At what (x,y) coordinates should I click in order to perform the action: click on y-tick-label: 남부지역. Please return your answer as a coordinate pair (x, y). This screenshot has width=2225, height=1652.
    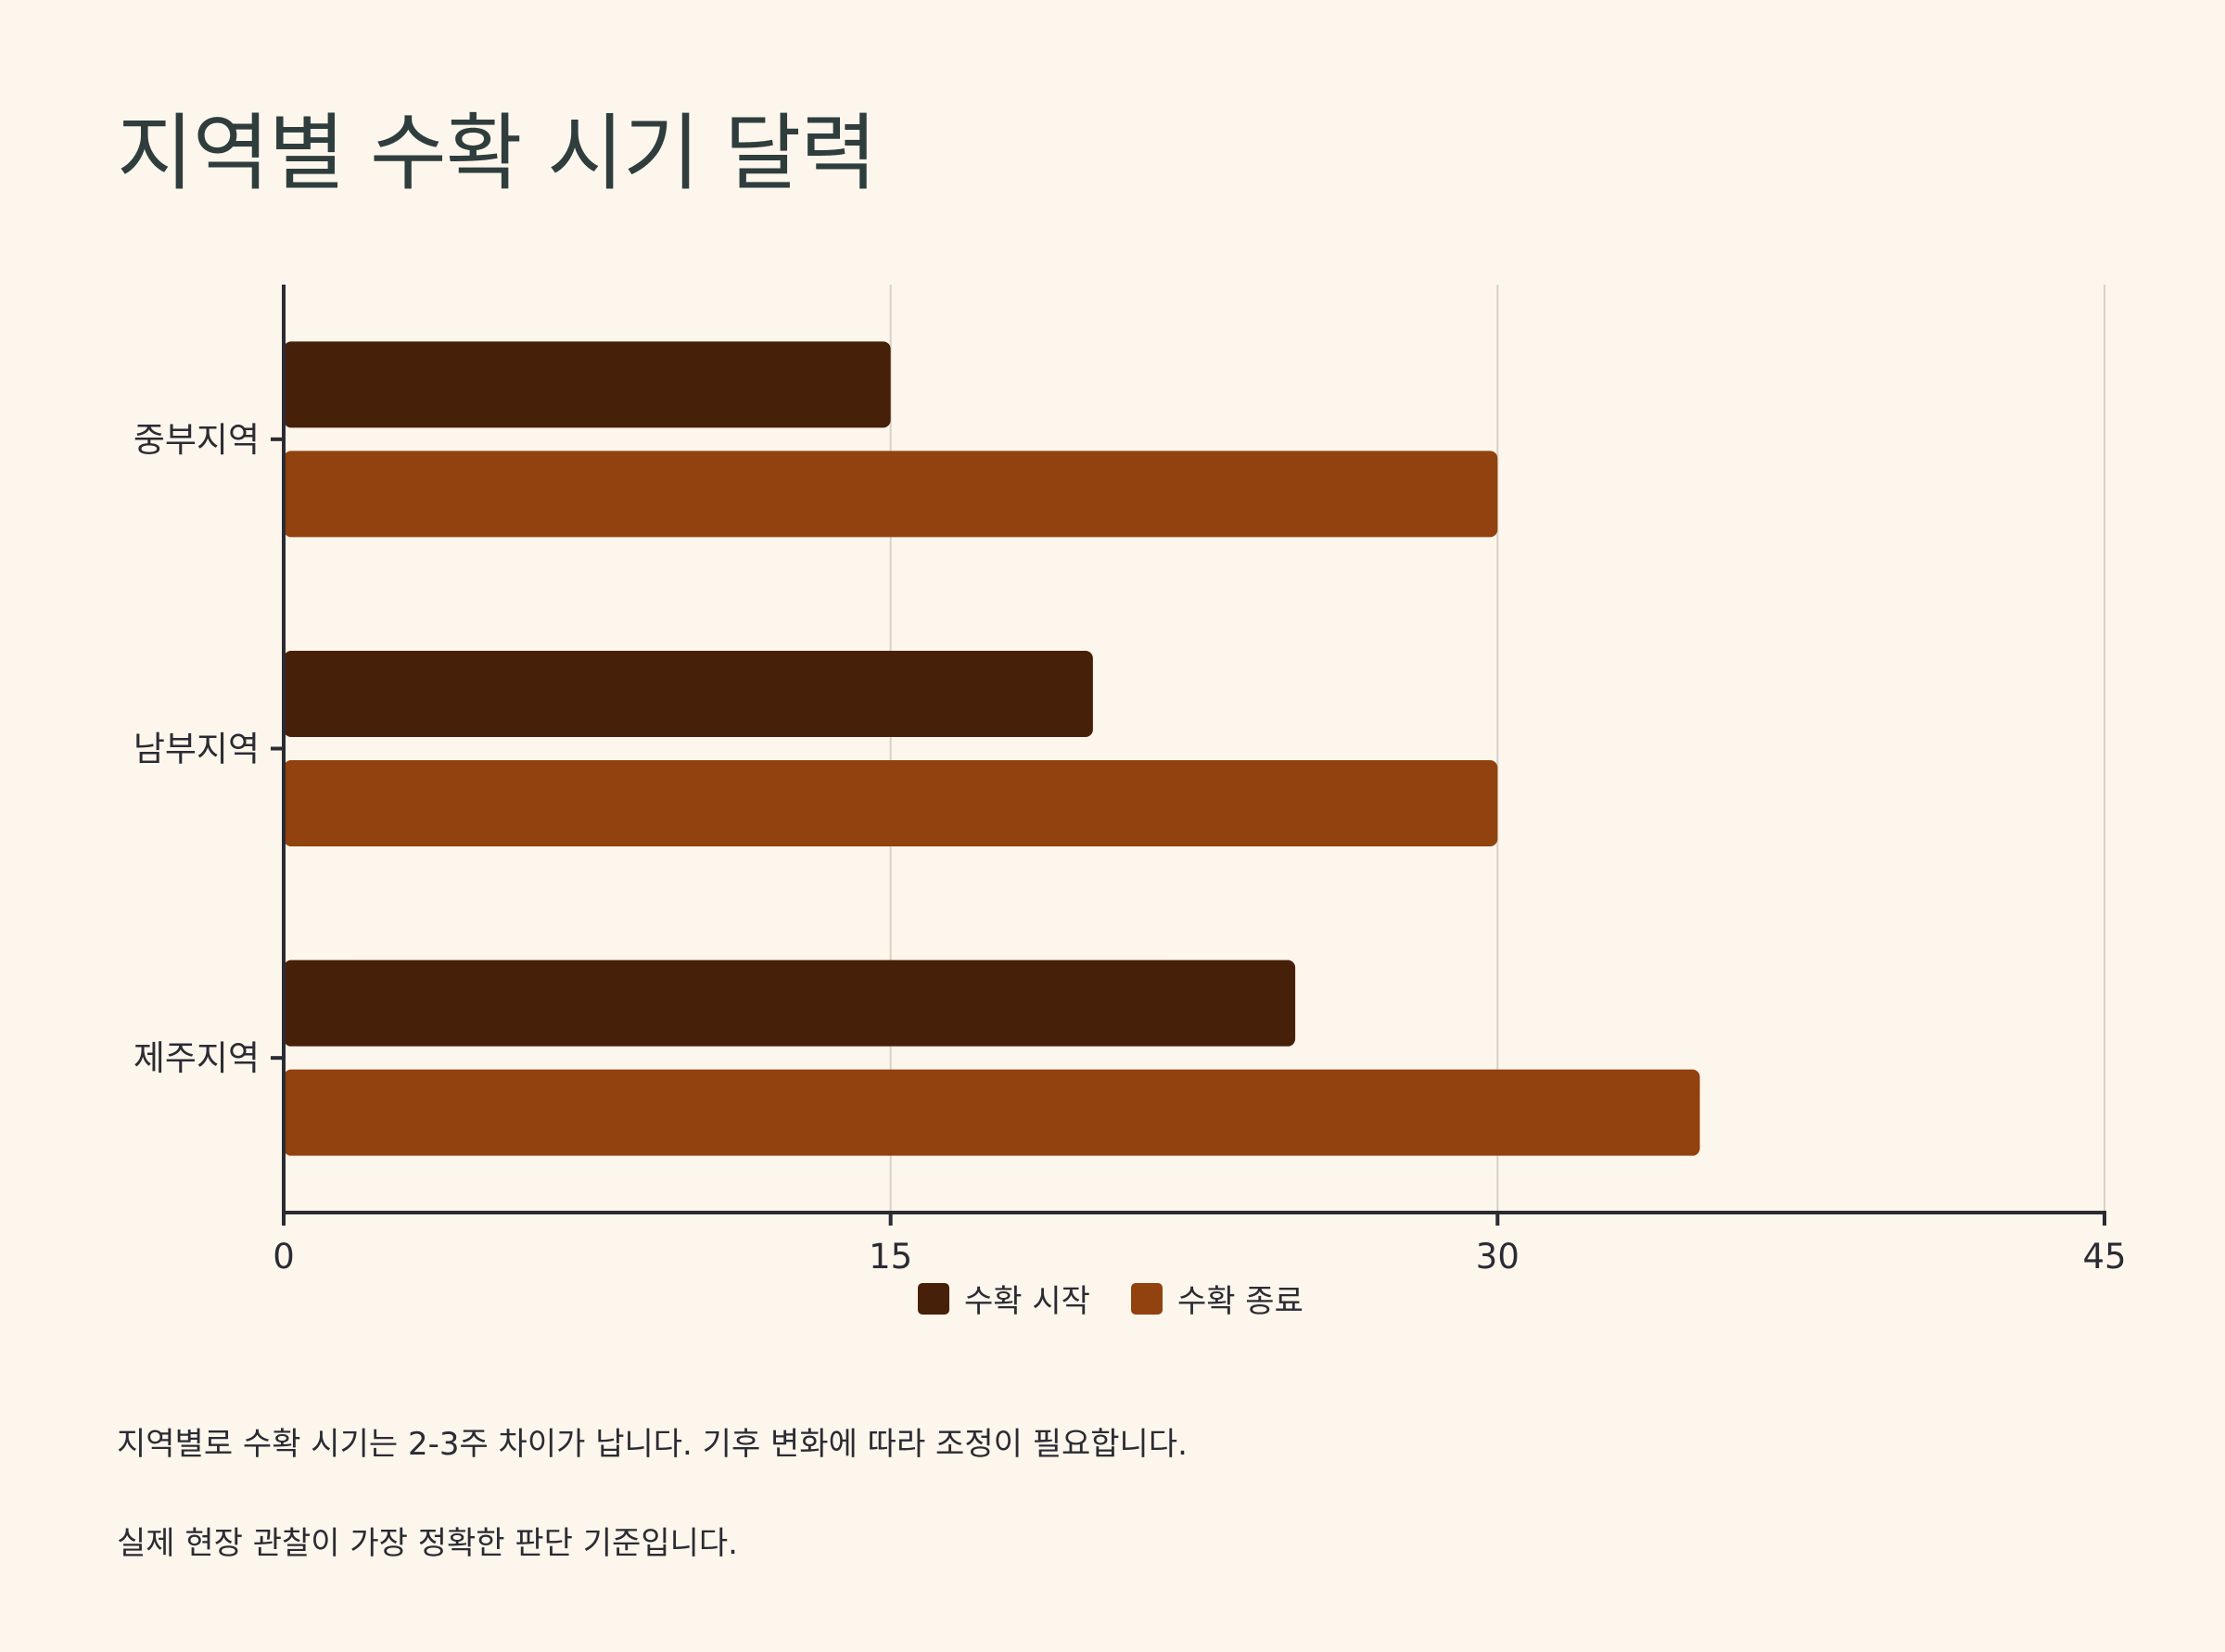
    Looking at the image, I should click on (197, 750).